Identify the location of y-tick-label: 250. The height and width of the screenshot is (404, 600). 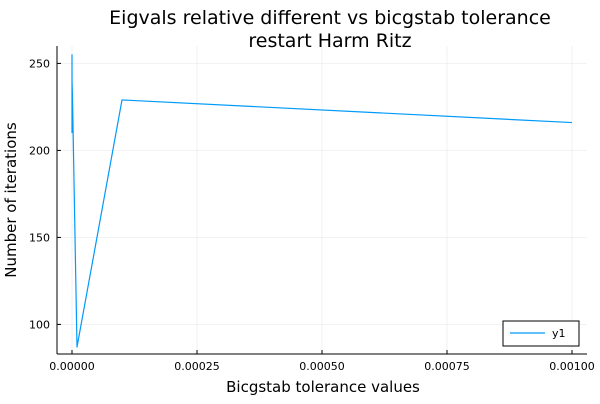
(39, 63).